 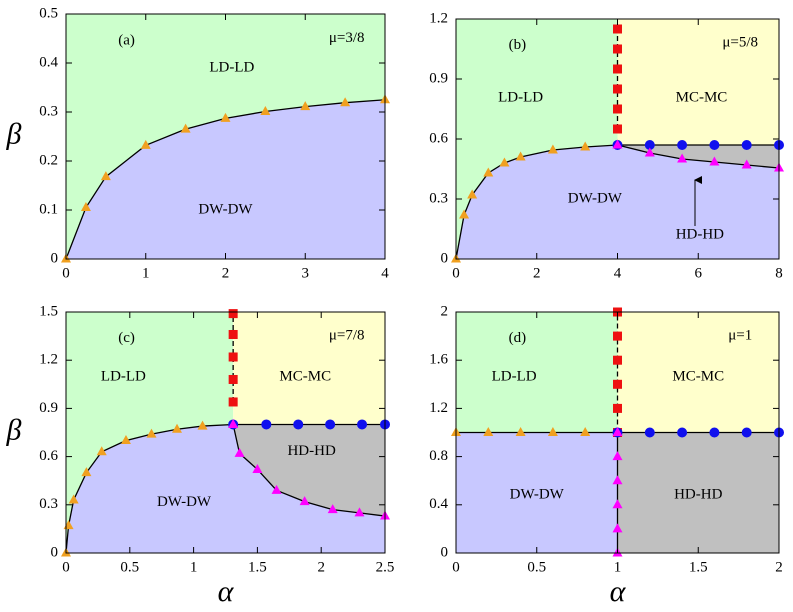 I want to click on x-tick-label: 2, so click(x=537, y=273).